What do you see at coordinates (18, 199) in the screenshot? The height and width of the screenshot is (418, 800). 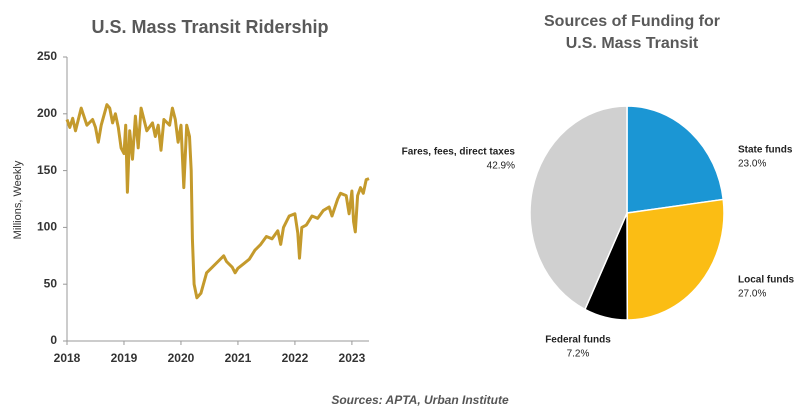 I see `y-axis-label: Millions, Weekly` at bounding box center [18, 199].